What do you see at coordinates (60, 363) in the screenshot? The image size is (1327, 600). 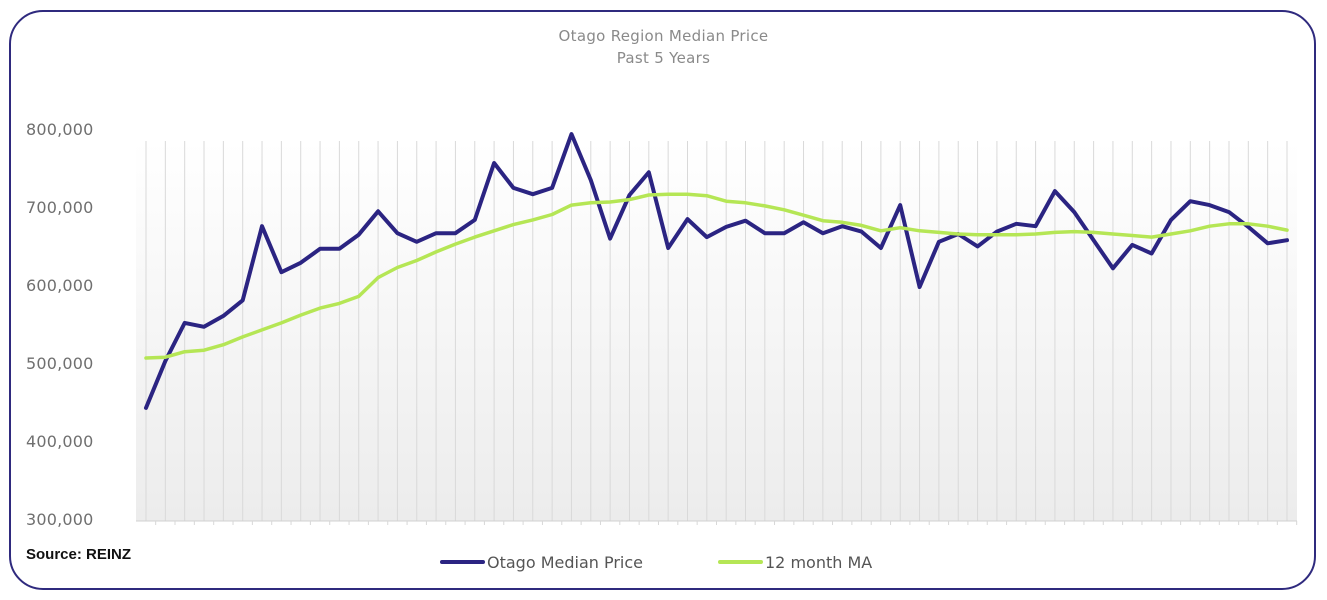 I see `y-tick-label: 500,000` at bounding box center [60, 363].